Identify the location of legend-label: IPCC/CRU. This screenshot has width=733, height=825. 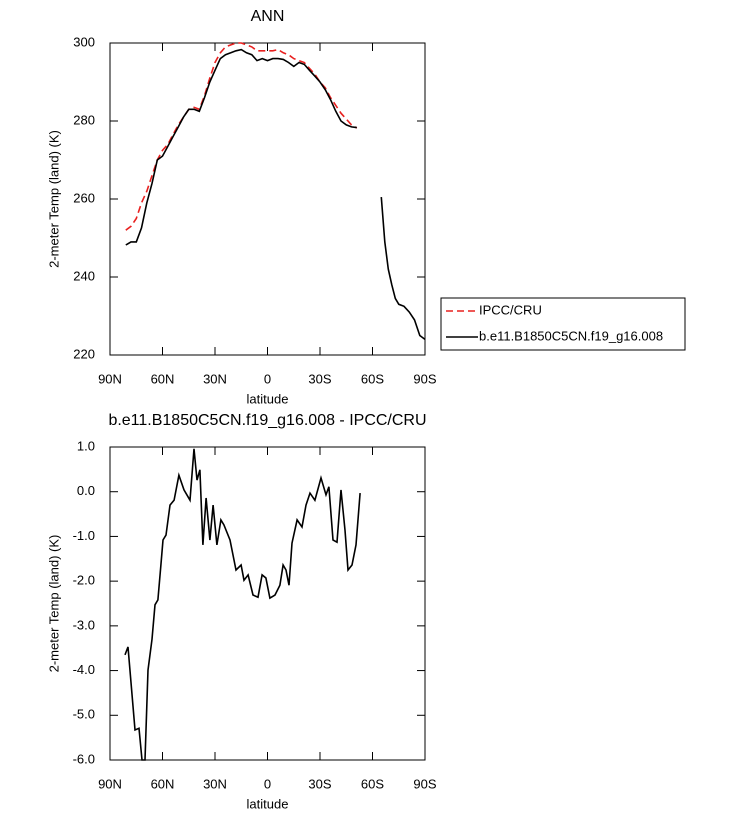
(510, 309).